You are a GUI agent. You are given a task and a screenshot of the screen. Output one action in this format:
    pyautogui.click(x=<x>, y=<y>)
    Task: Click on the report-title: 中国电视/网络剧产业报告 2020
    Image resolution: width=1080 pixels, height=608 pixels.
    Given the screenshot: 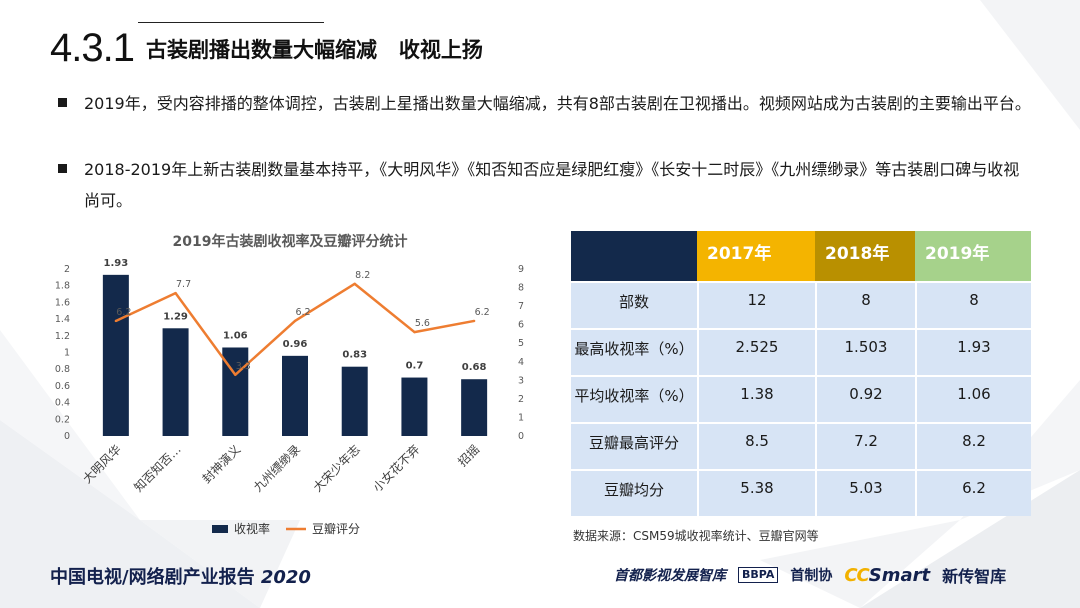 What is the action you would take?
    pyautogui.click(x=180, y=576)
    